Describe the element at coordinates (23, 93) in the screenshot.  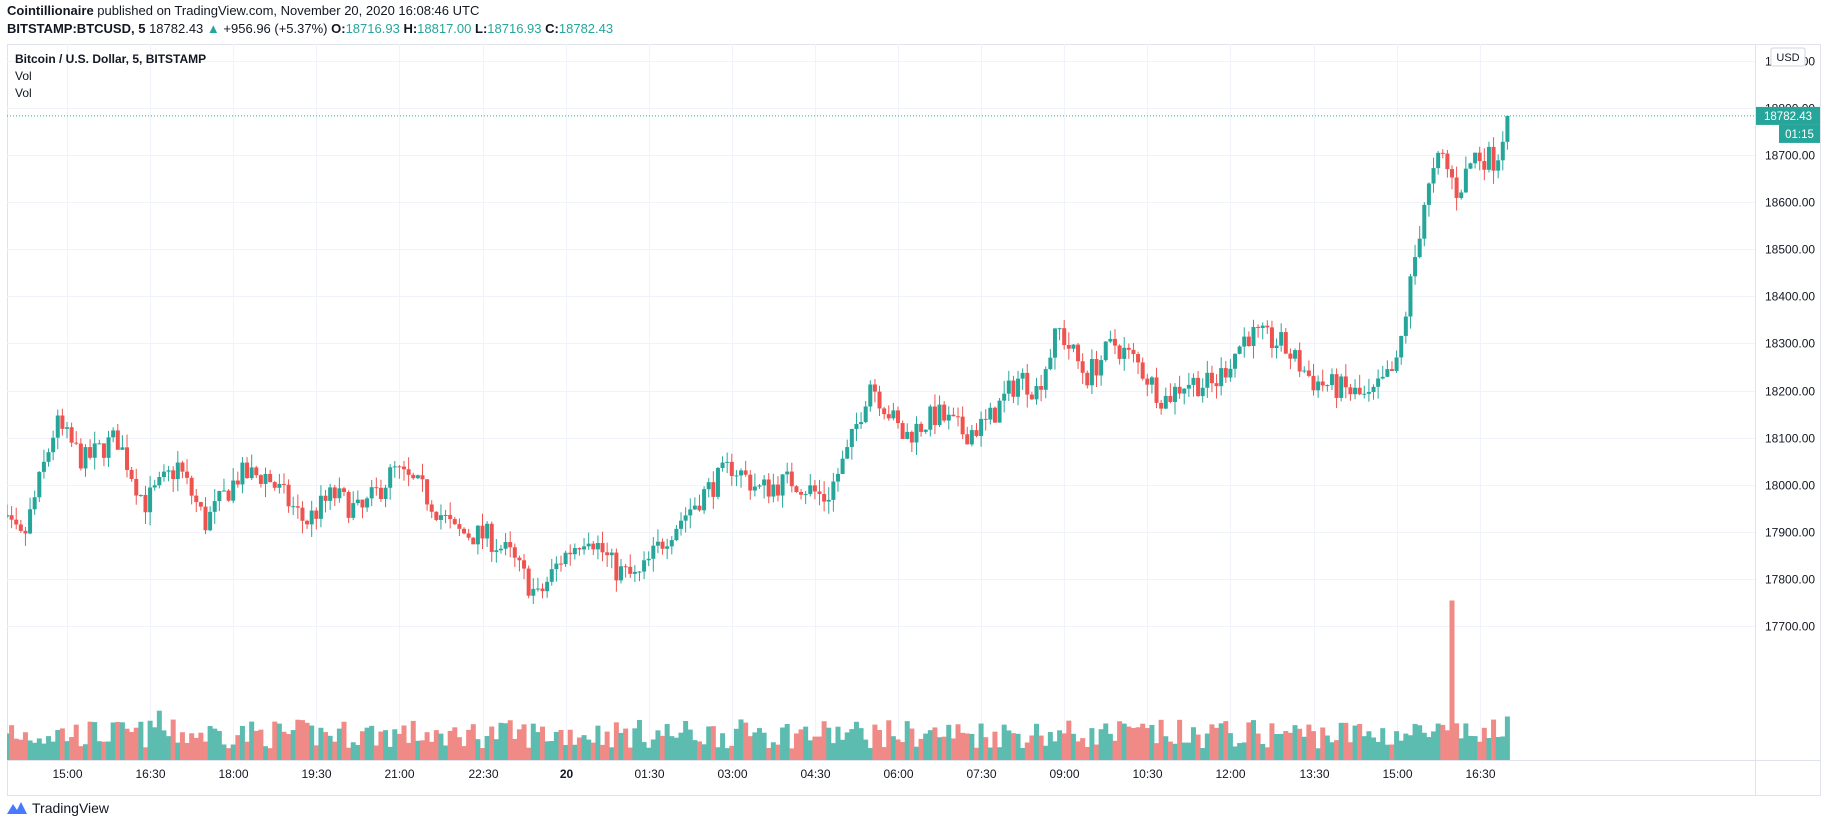
I see `legend-volume-2: Vol` at that location.